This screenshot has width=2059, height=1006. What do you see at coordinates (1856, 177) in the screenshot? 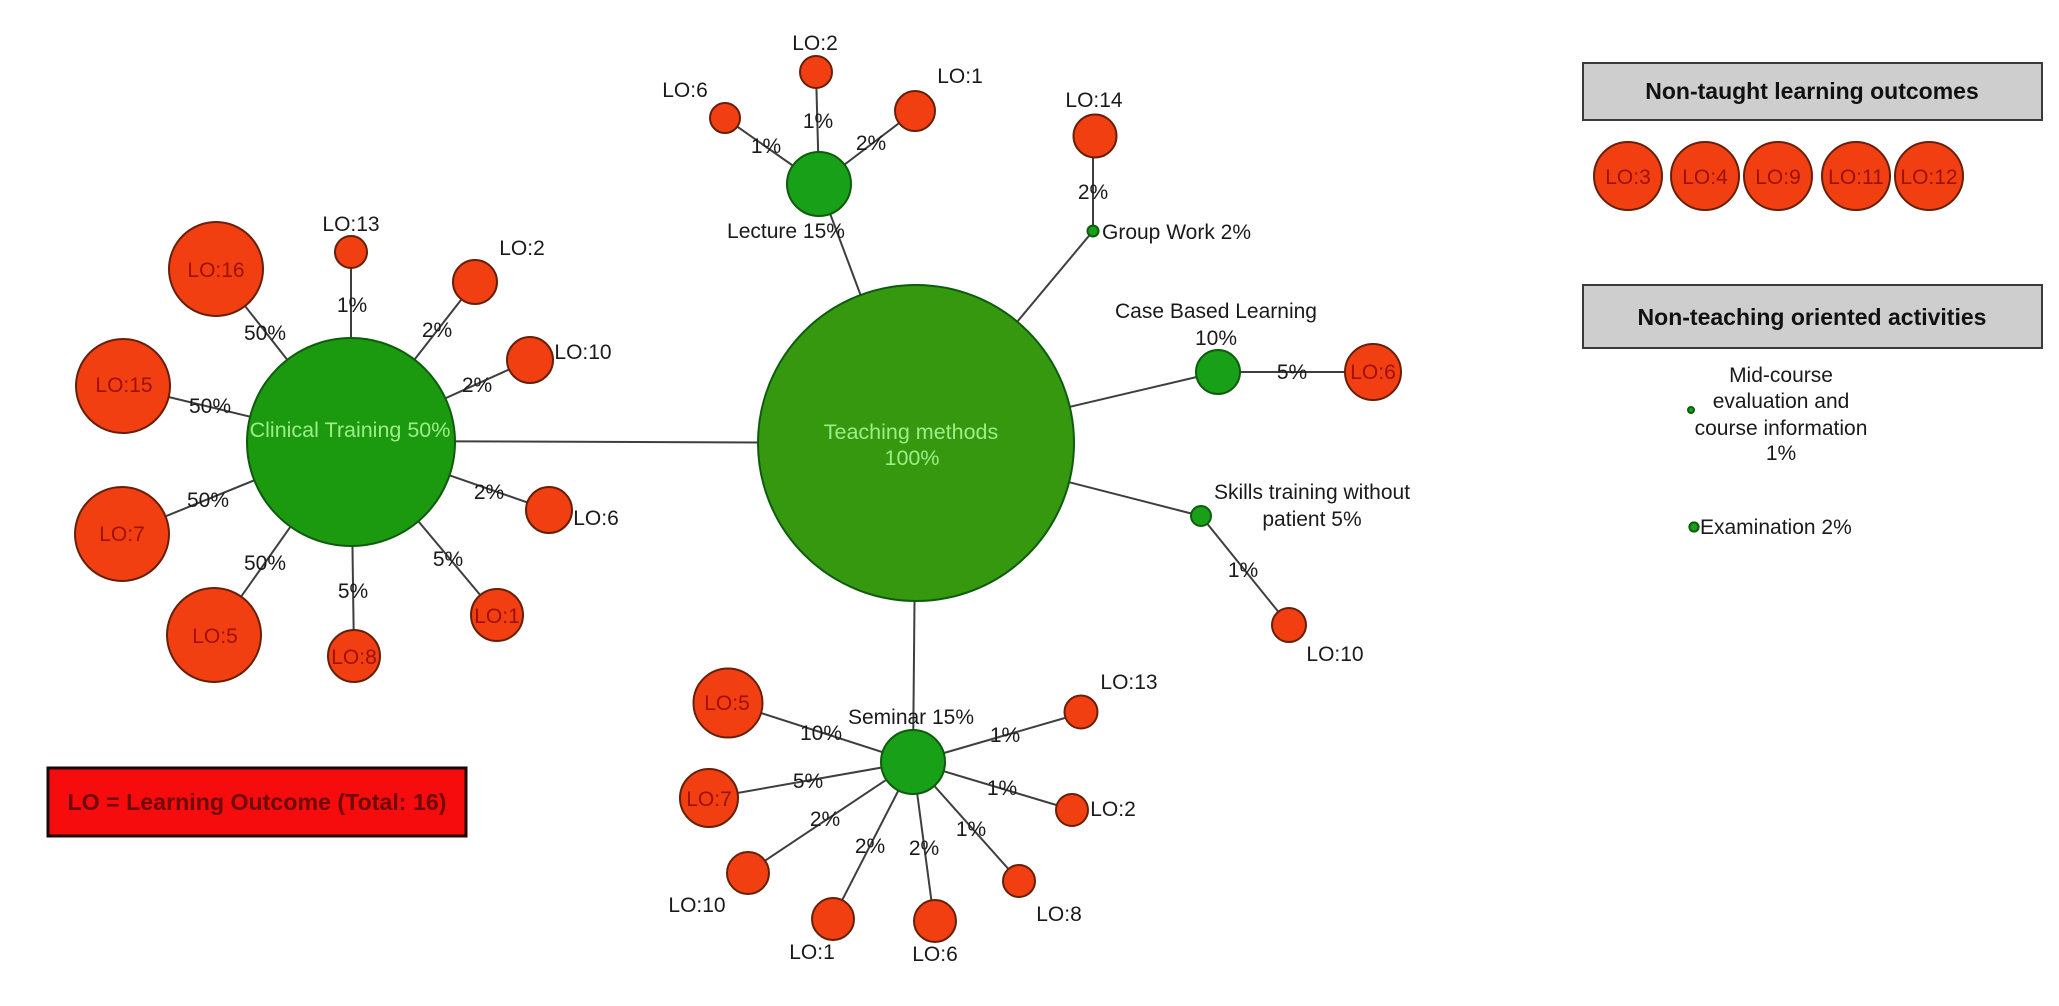
I see `svg-text: LO:11` at bounding box center [1856, 177].